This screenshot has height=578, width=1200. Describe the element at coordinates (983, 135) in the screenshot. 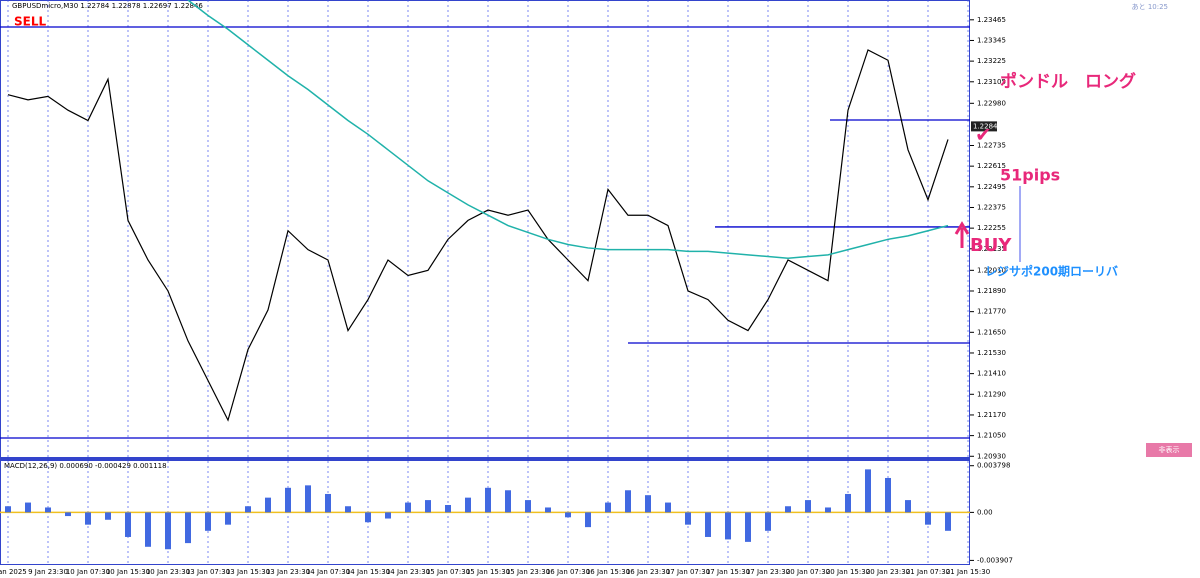

I see `annotation: ✔` at that location.